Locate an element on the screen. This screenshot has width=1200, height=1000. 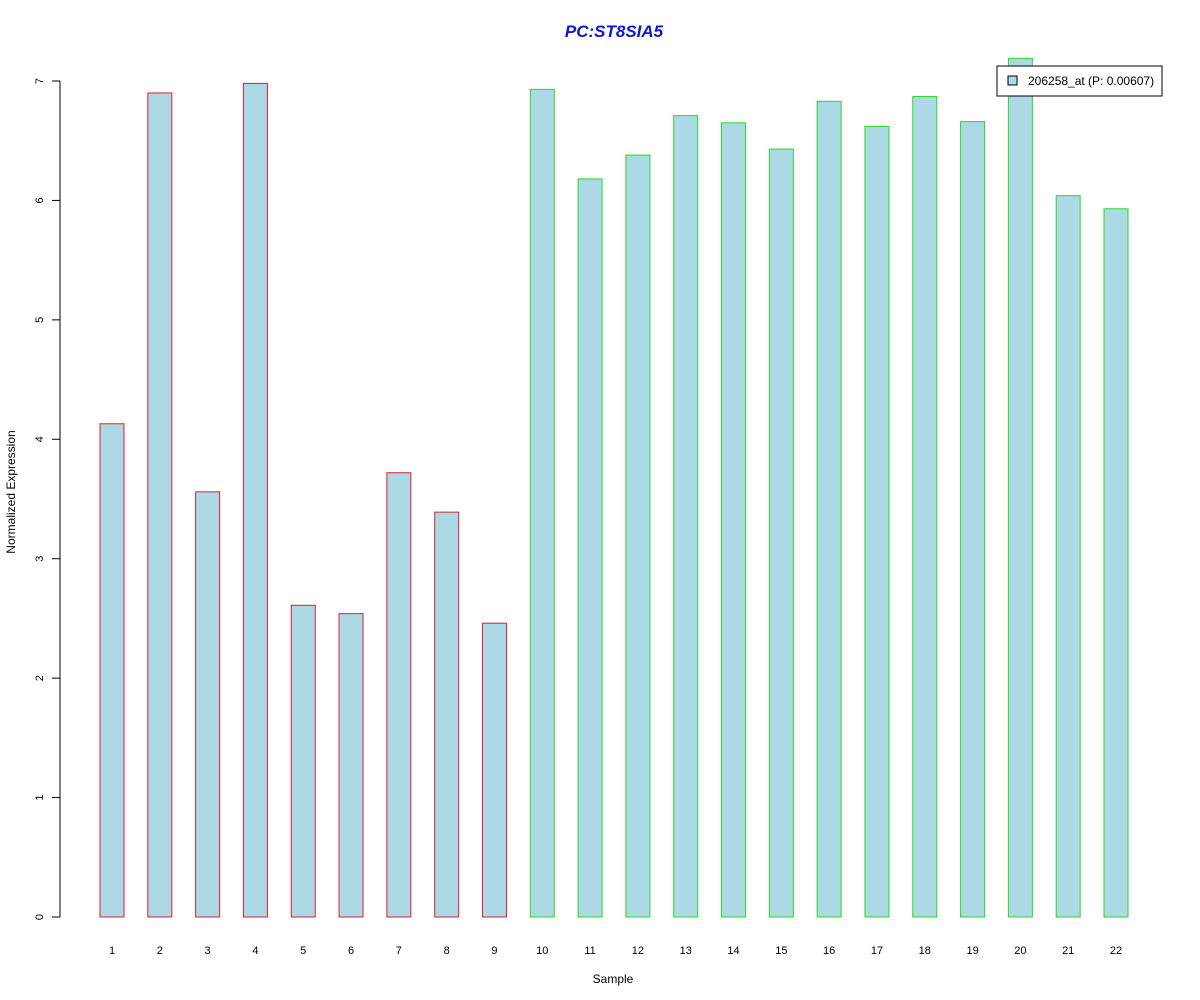
y-tick-label: 4 is located at coordinates (40, 439).